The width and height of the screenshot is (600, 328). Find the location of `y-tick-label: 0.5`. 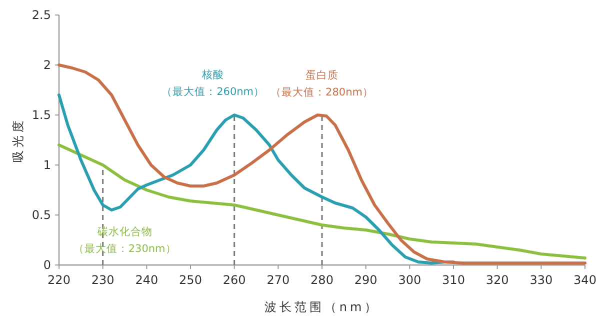

y-tick-label: 0.5 is located at coordinates (41, 215).